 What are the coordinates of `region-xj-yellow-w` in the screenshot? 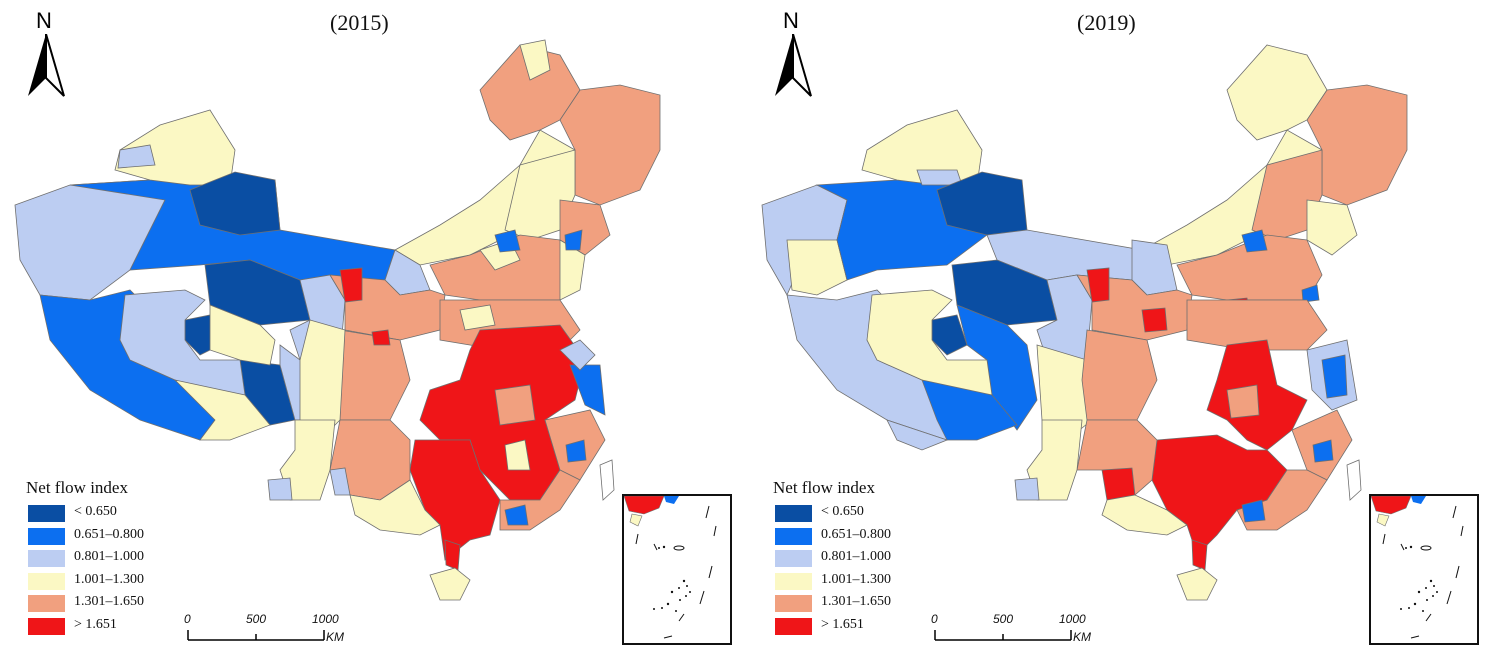 It's located at (817, 267).